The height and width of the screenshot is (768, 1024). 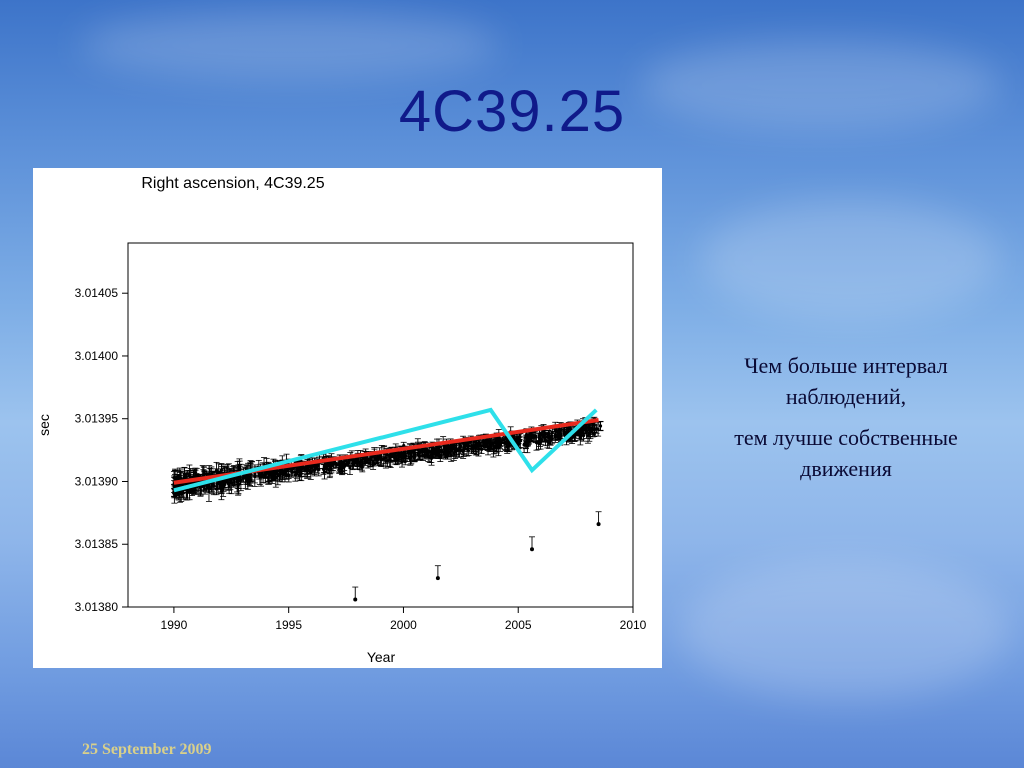 What do you see at coordinates (381, 657) in the screenshot?
I see `x-axis-title: Year` at bounding box center [381, 657].